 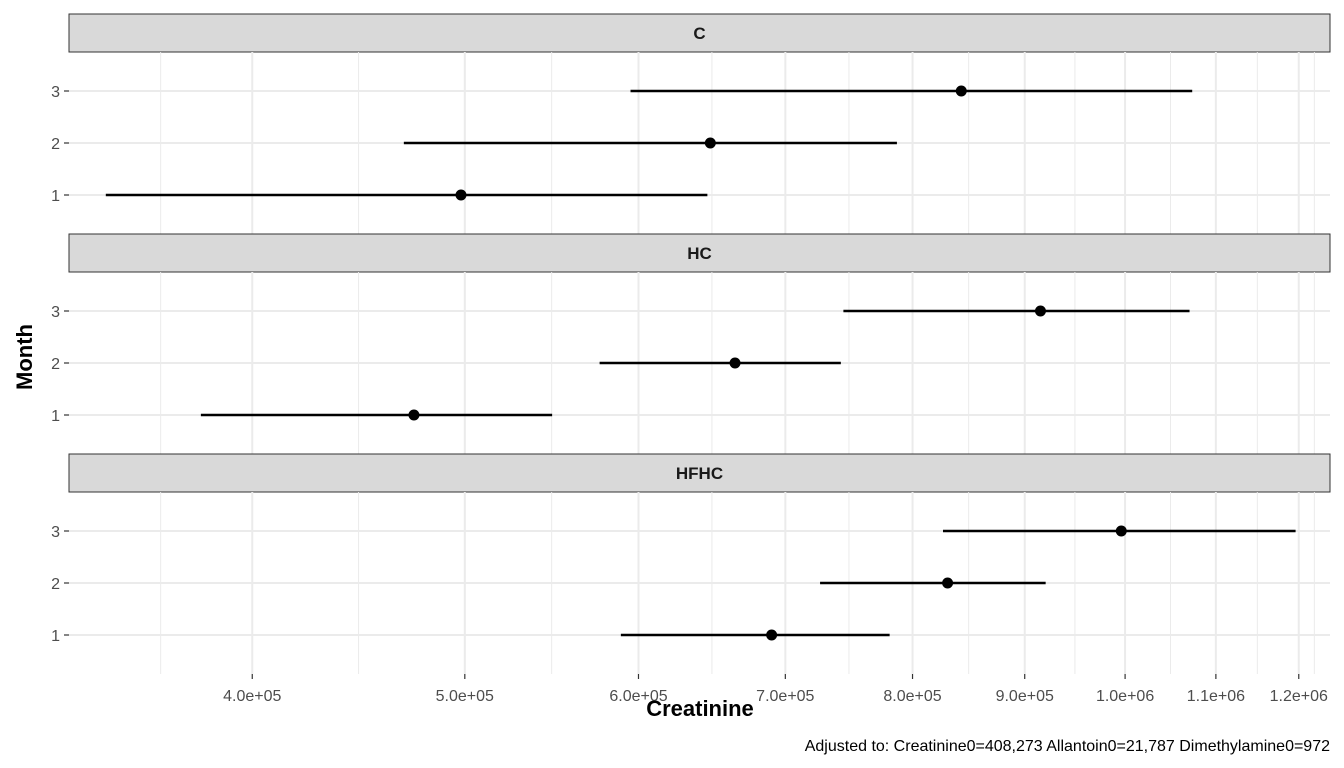 I want to click on x-tick-label: 7.0e+05, so click(x=785, y=696).